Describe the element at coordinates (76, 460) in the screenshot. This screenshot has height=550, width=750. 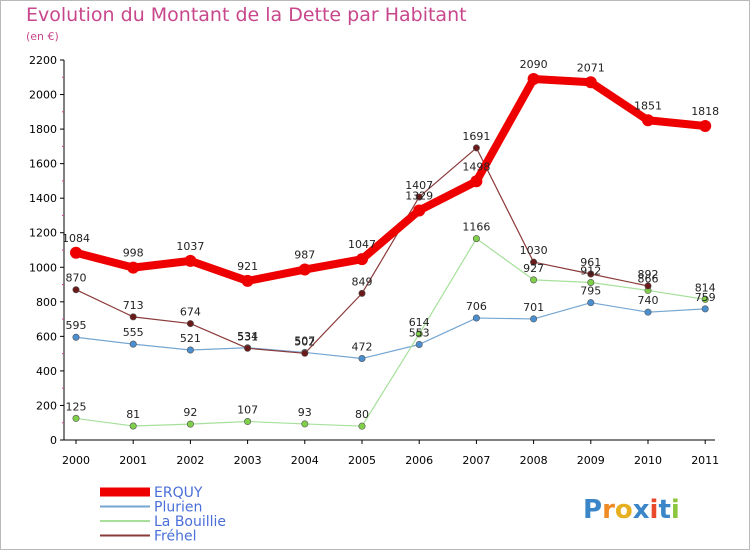
I see `x-tick-label: 2000` at that location.